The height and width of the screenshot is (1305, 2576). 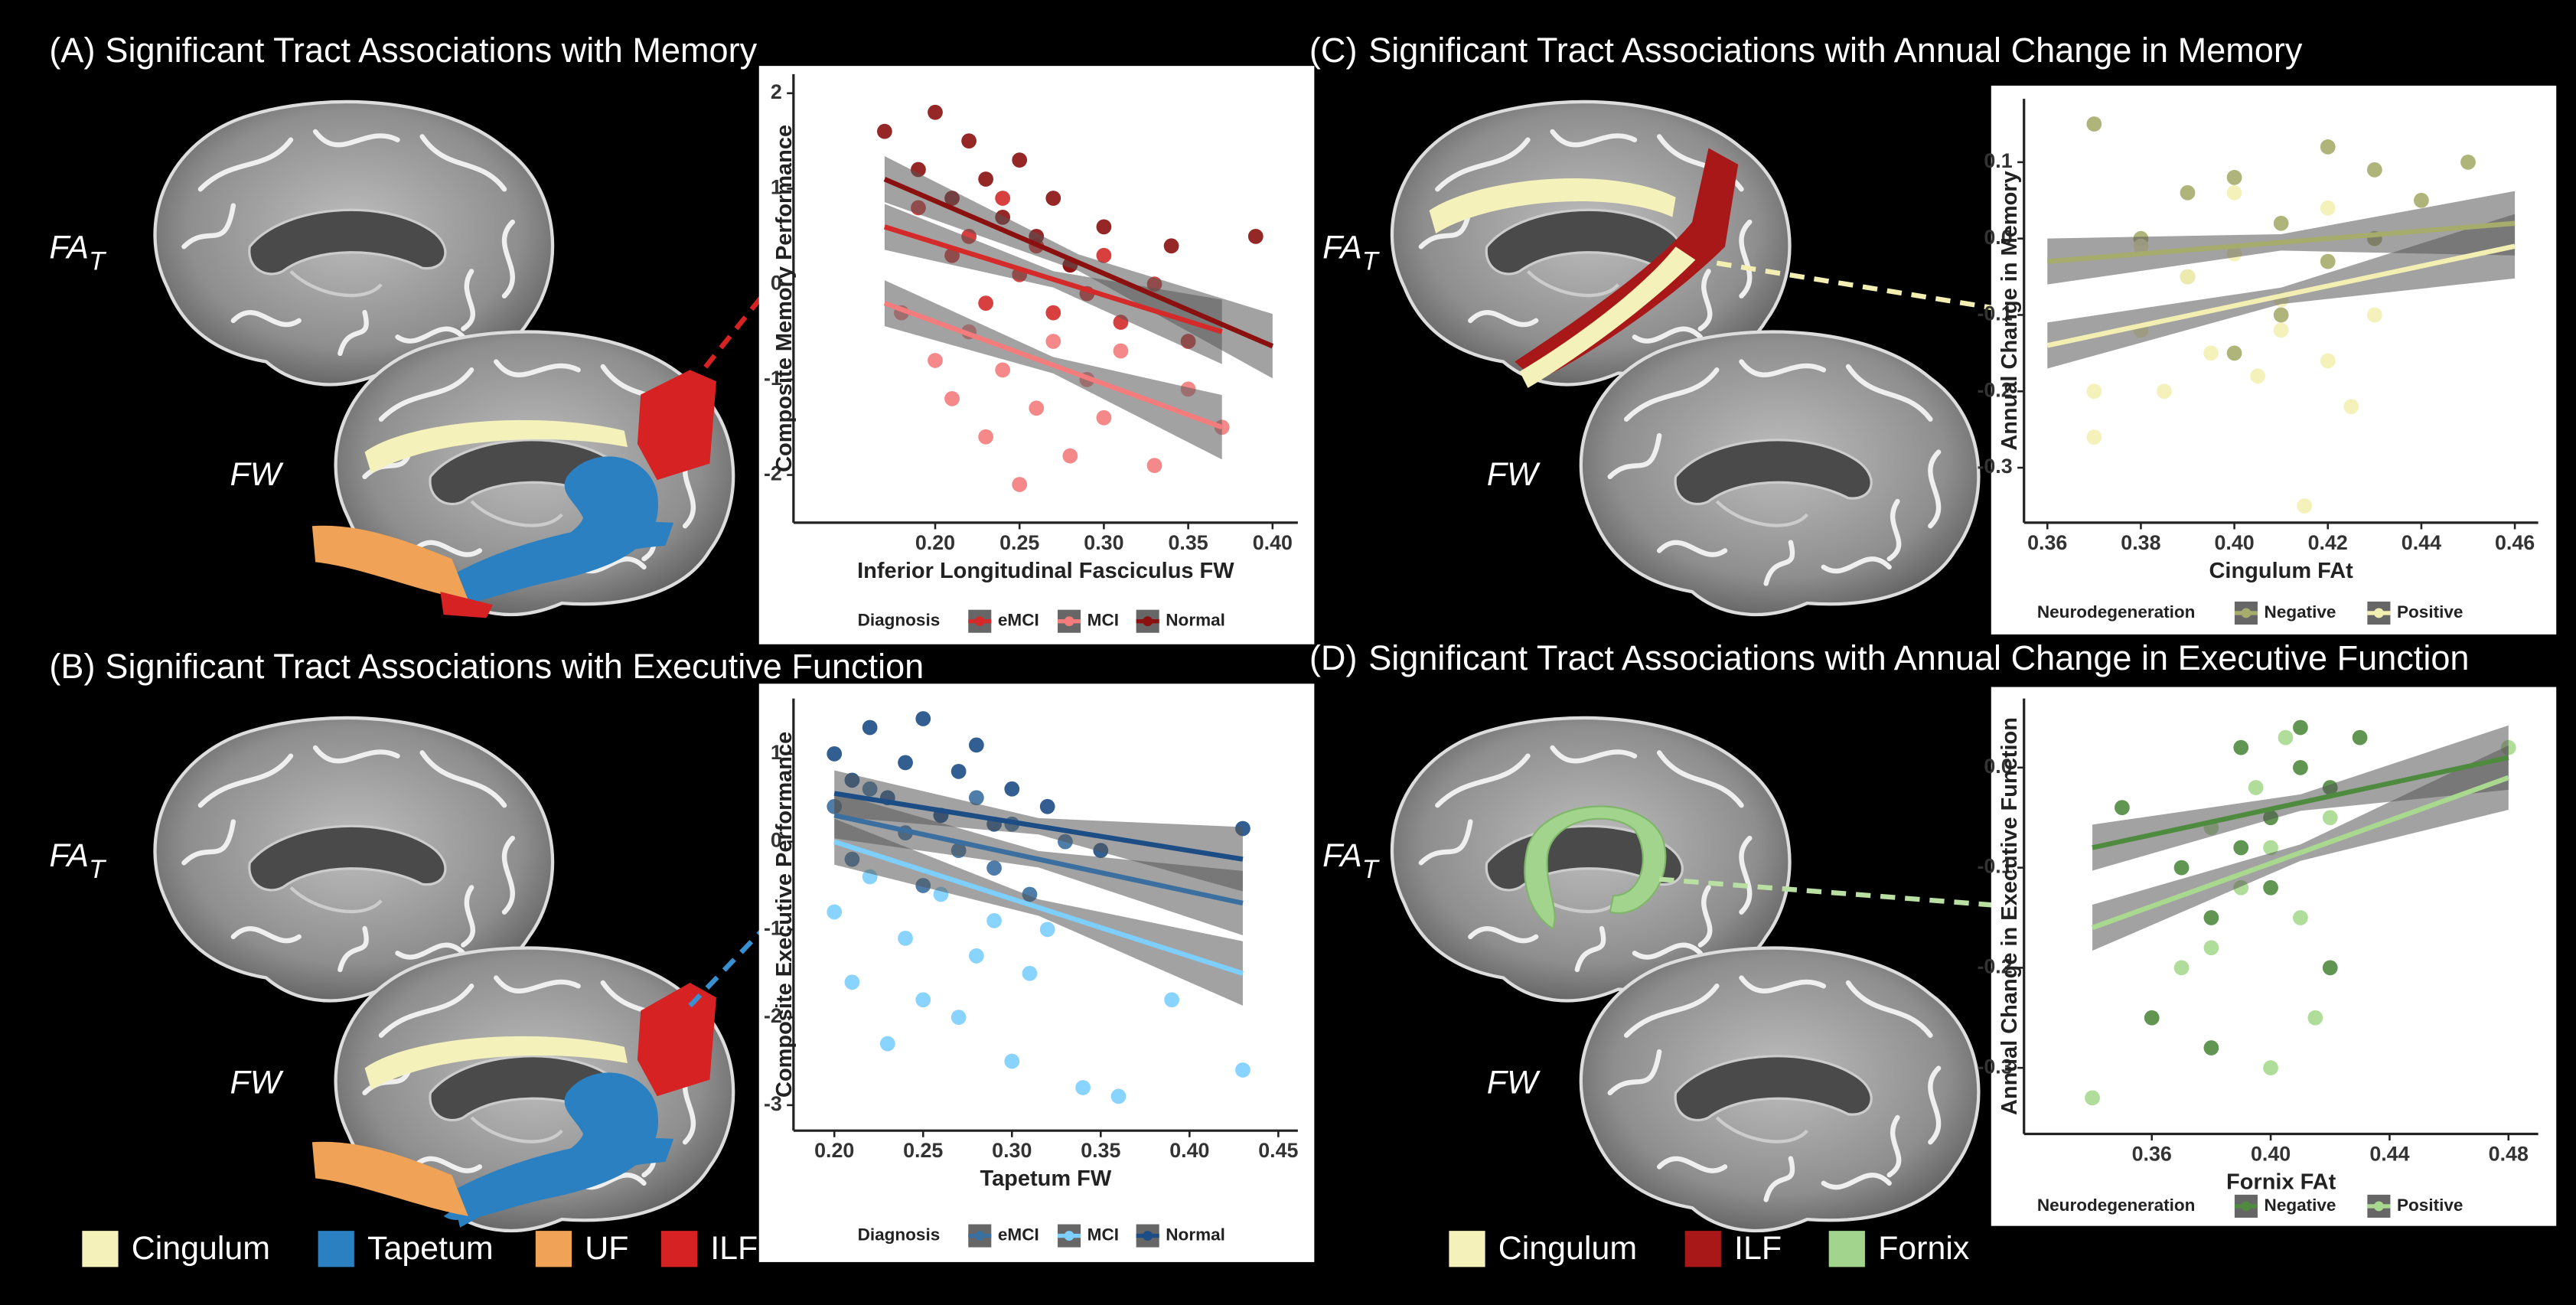 I want to click on connector, so click(x=727, y=967).